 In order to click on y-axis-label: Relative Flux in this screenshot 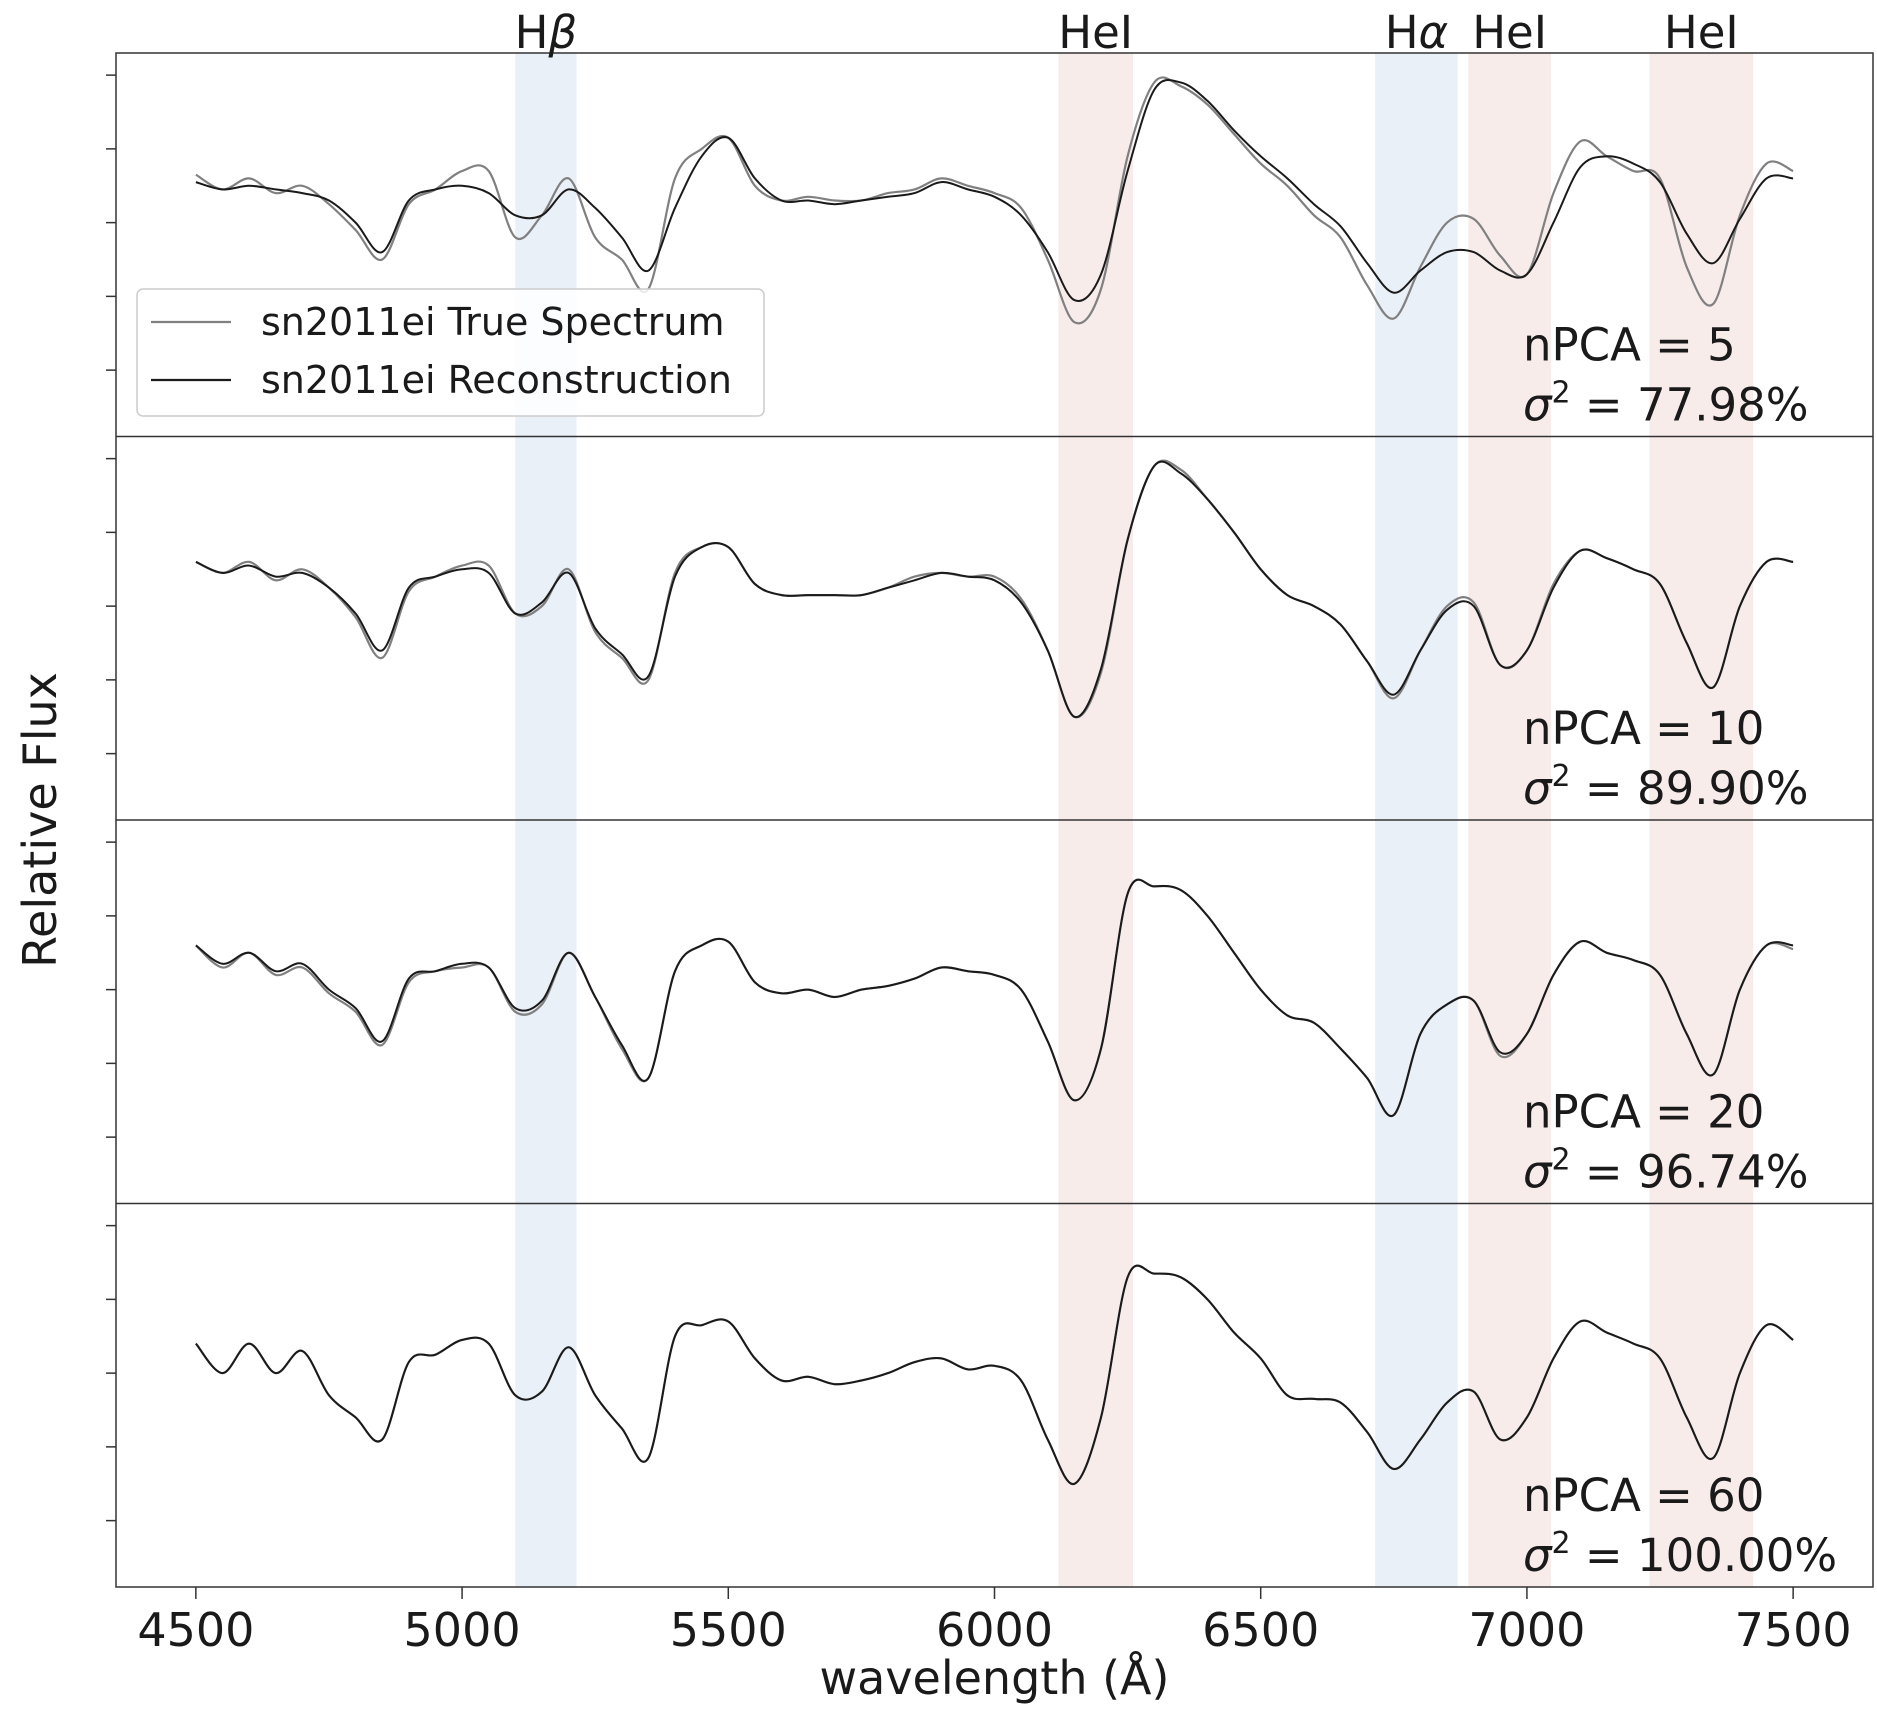, I will do `click(40, 820)`.